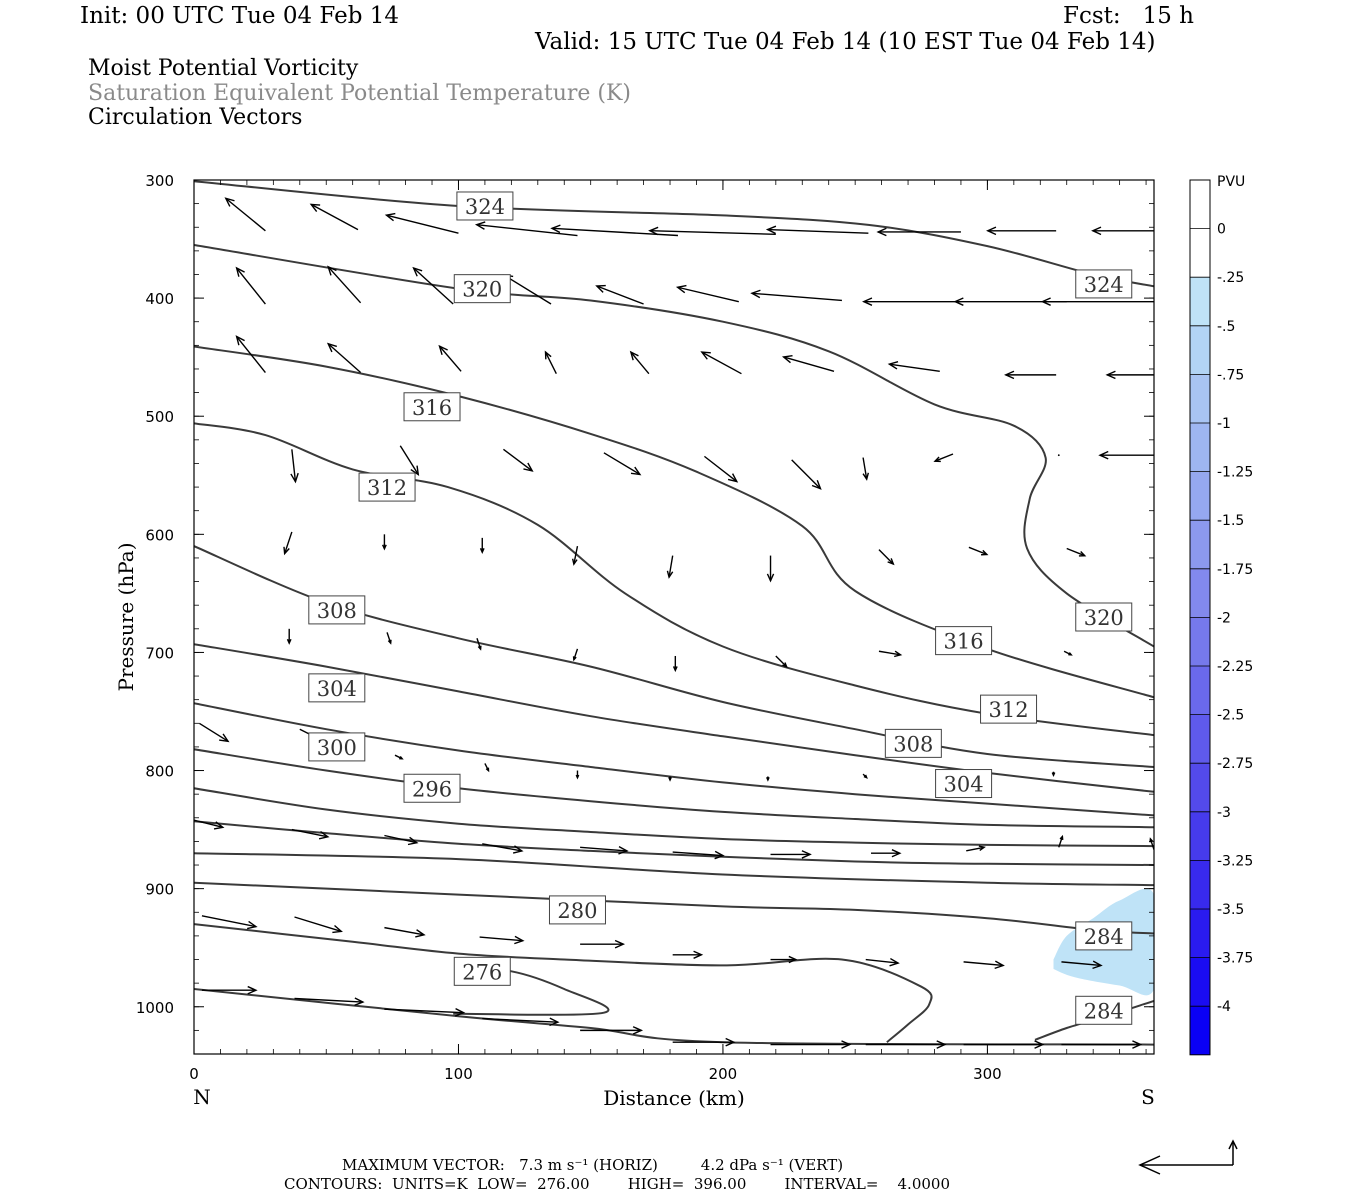  What do you see at coordinates (159, 535) in the screenshot?
I see `y-tick-label: 600` at bounding box center [159, 535].